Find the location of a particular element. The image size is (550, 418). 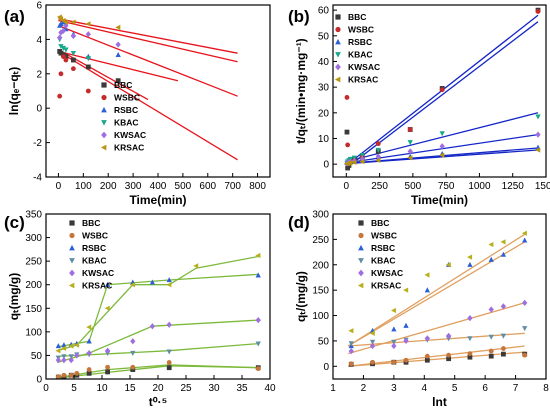

x-tick-label: 6 is located at coordinates (485, 388).